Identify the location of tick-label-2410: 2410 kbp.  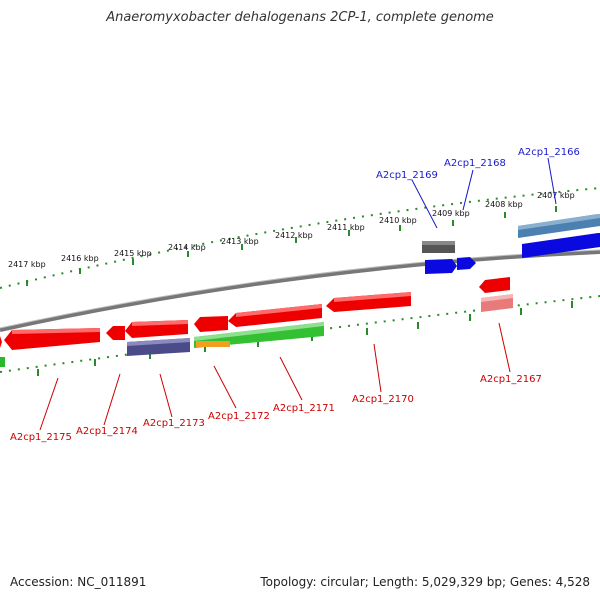
(398, 220).